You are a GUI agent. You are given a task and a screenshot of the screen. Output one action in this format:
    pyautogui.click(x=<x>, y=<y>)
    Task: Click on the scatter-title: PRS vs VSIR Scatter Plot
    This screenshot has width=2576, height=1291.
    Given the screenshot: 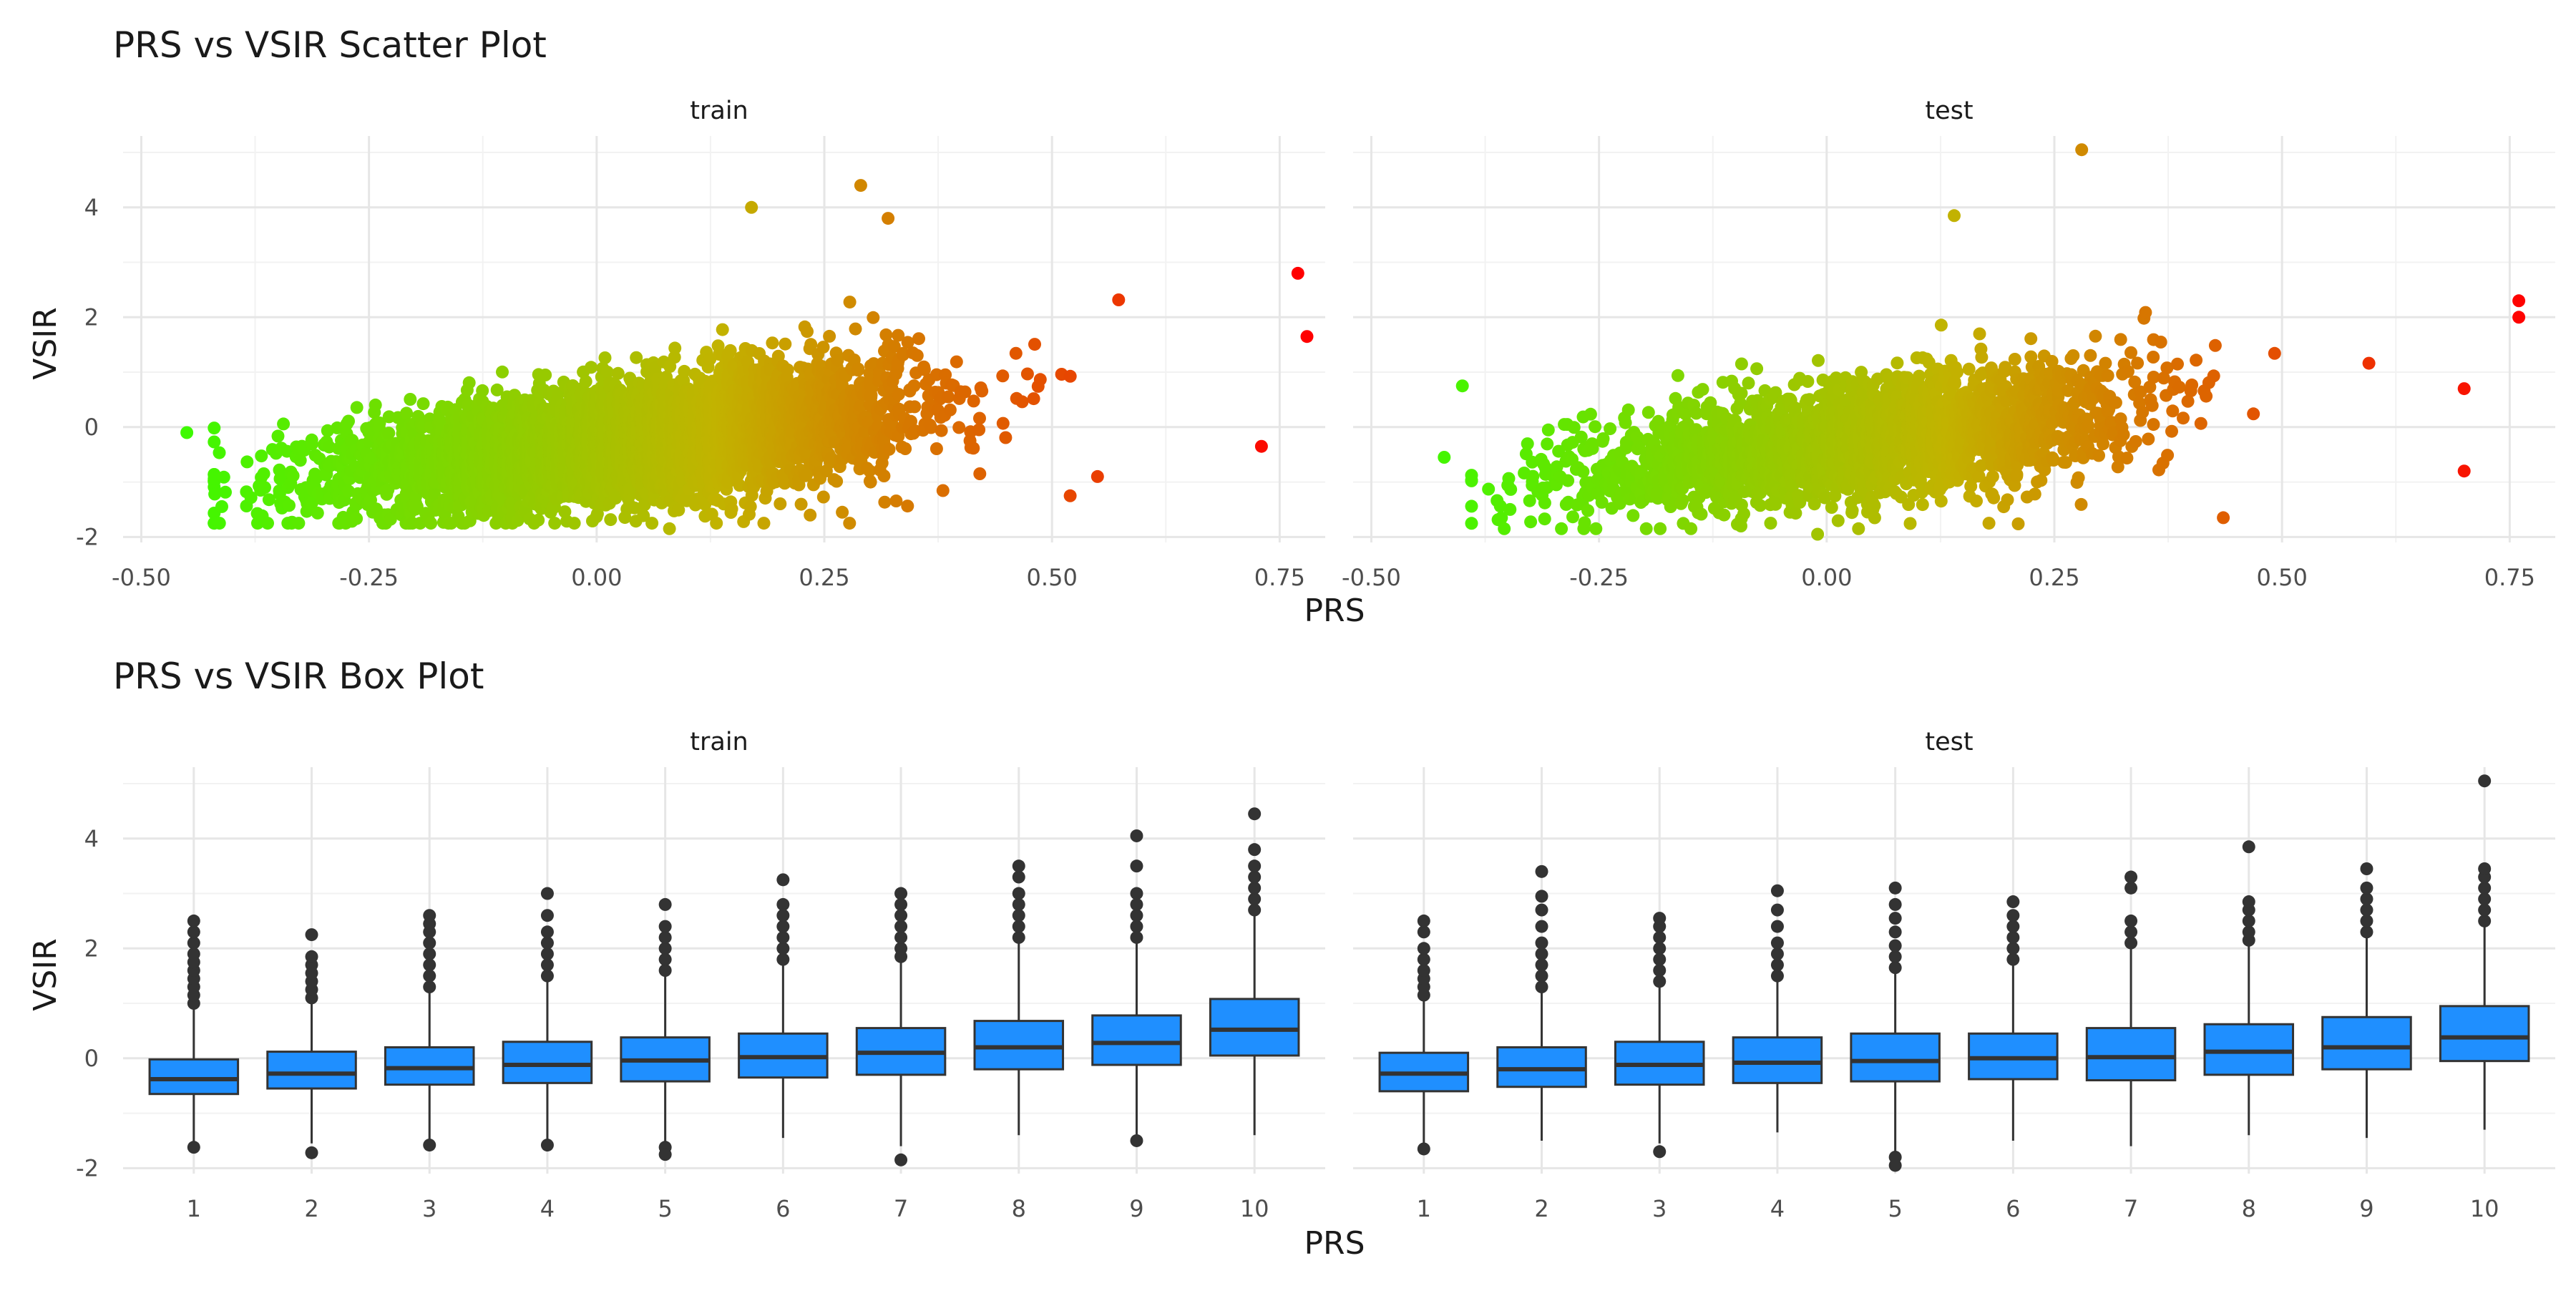 What is the action you would take?
    pyautogui.click(x=330, y=45)
    